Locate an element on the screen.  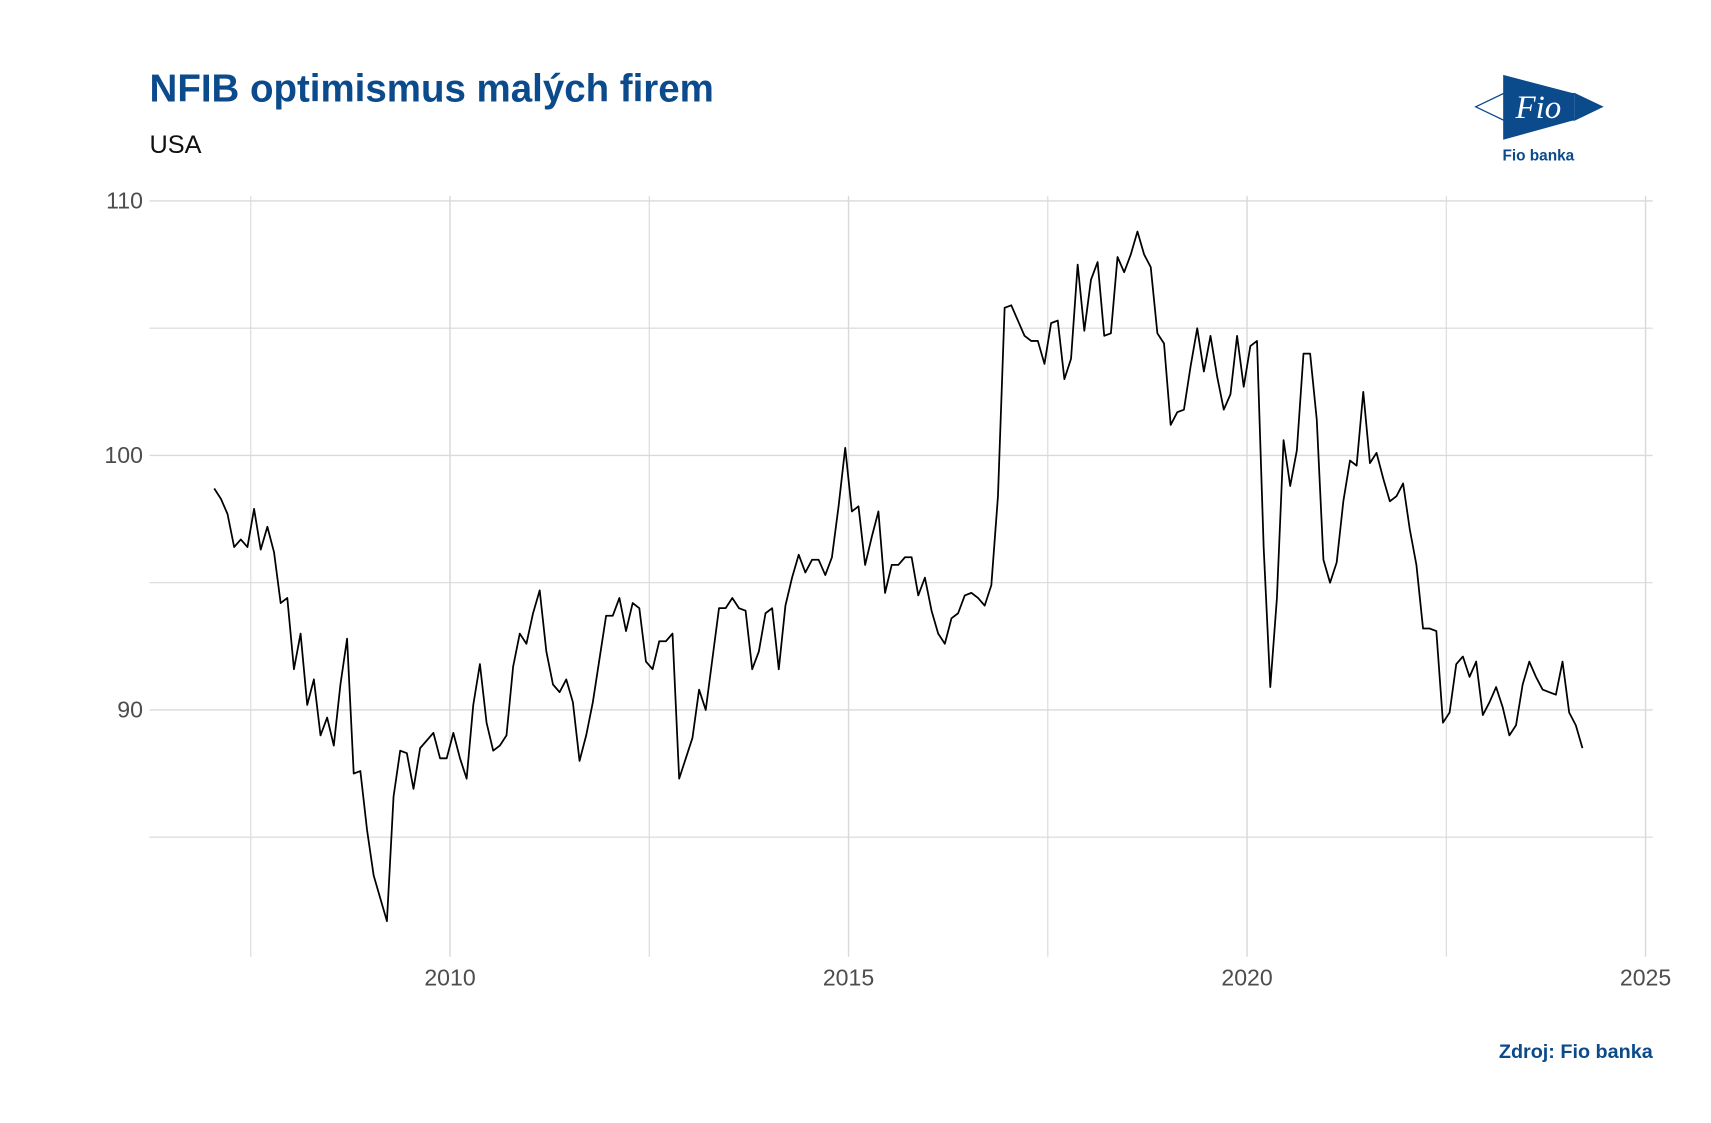
logo-mark: Fio is located at coordinates (1537, 108).